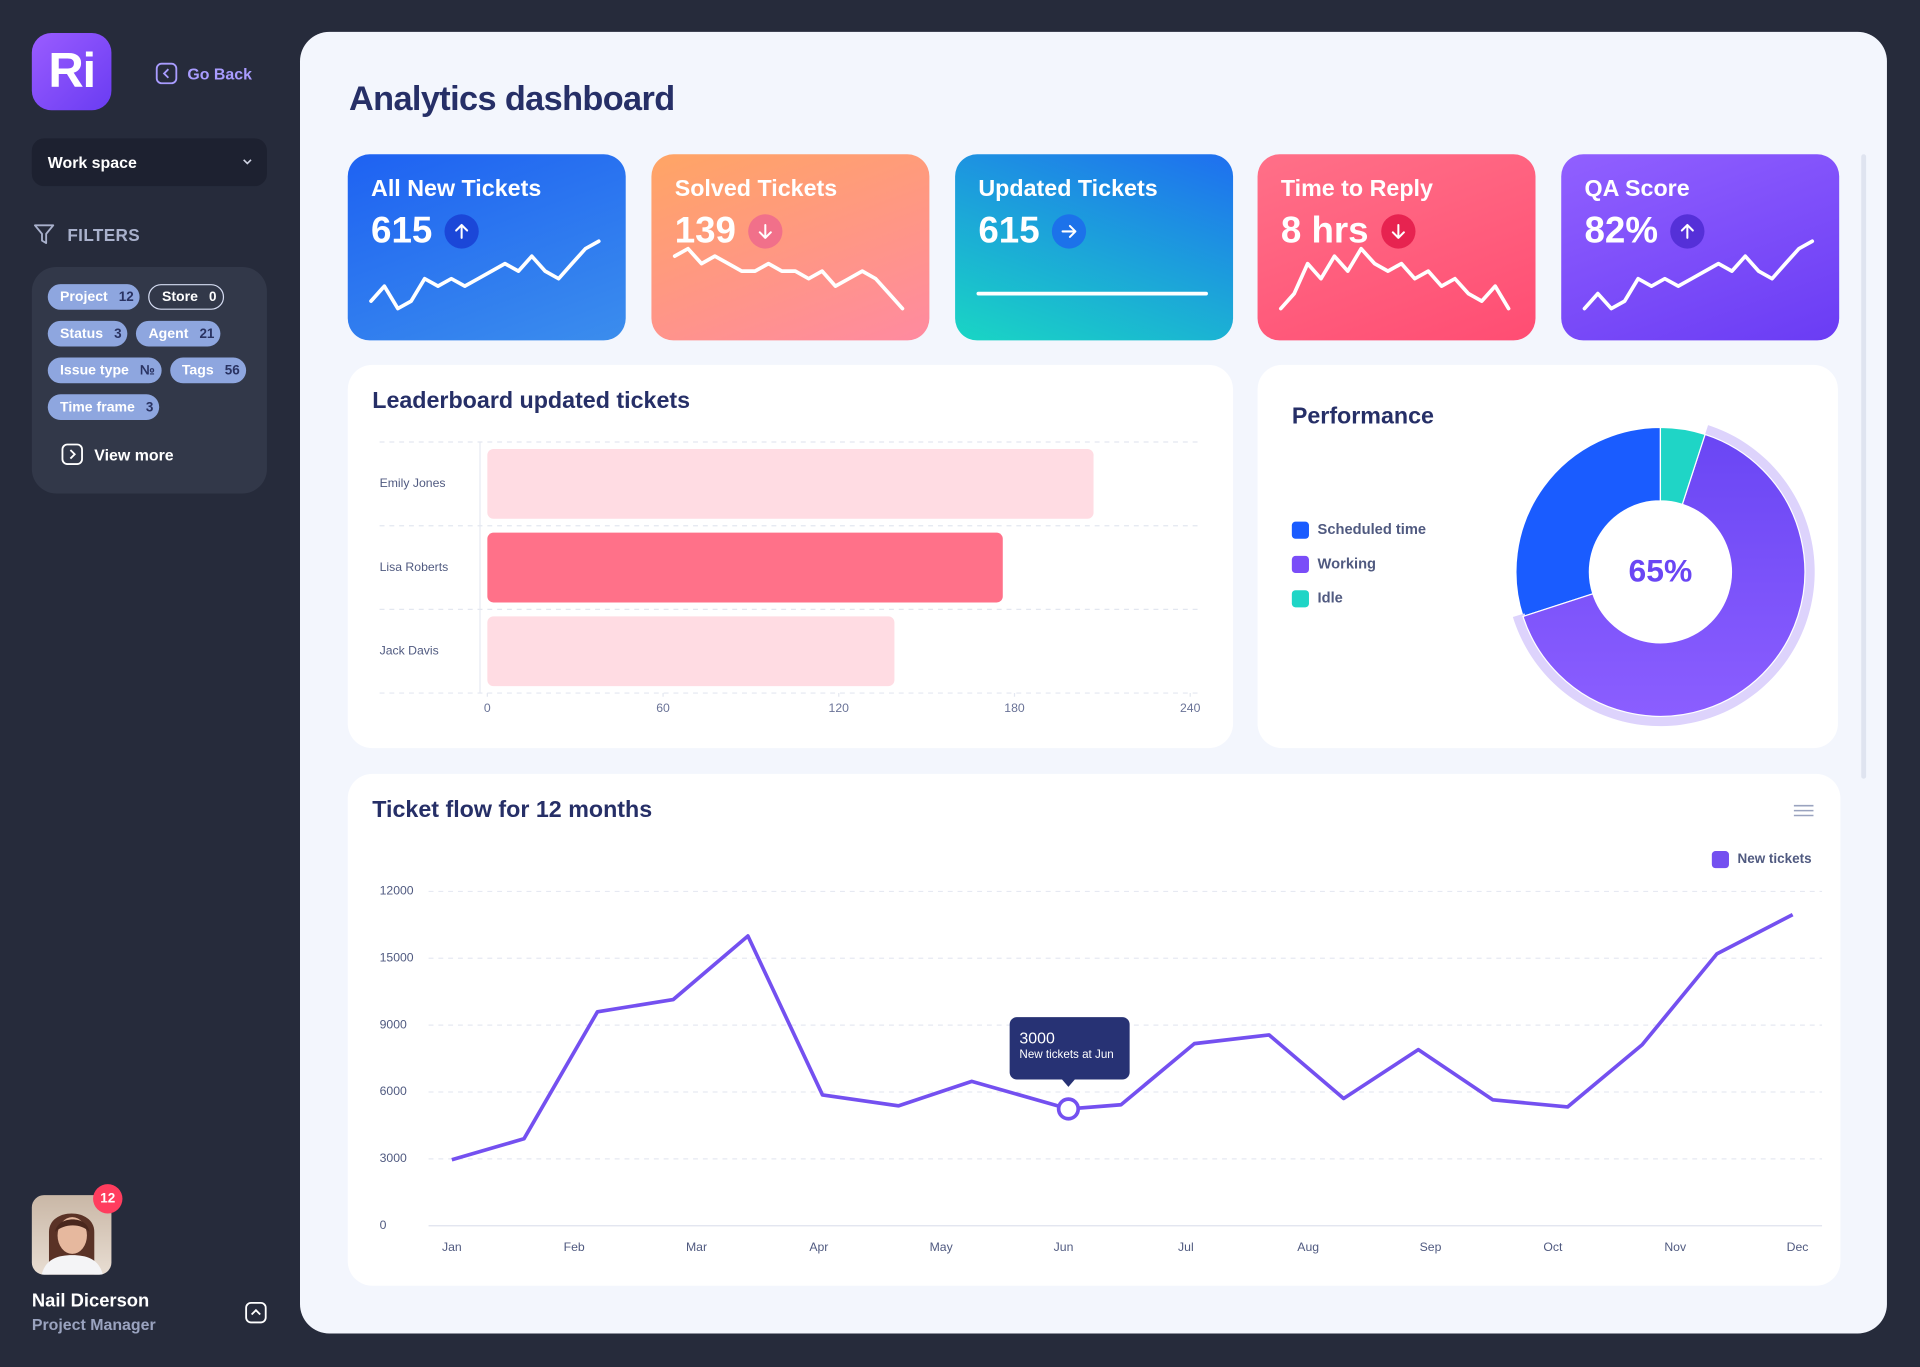  I want to click on y-tick-label: 6000, so click(393, 1091).